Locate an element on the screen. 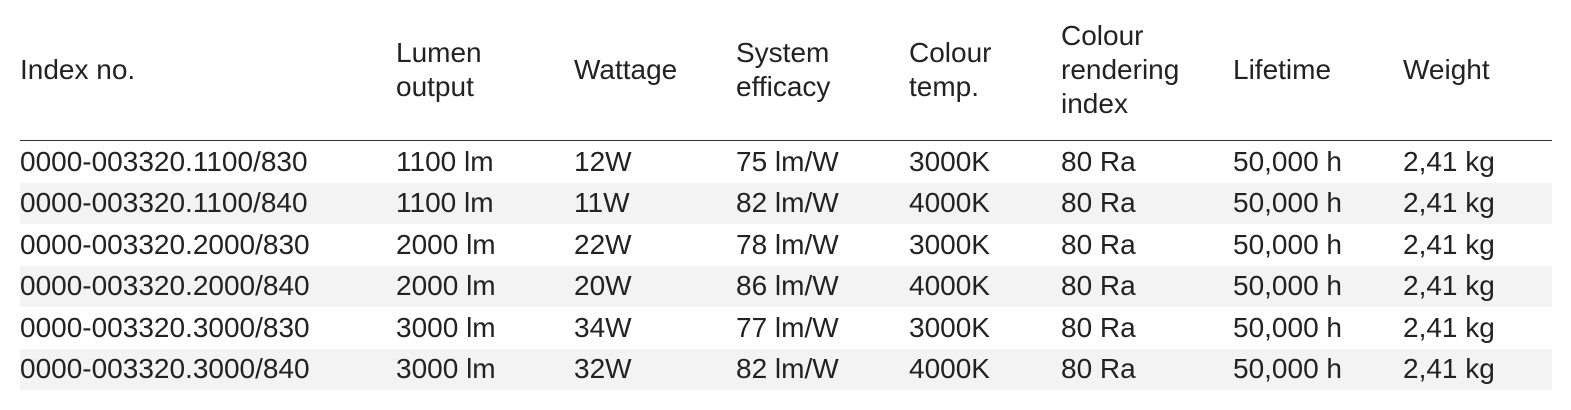 This screenshot has width=1571, height=410. cell-system-efficacy: 75 lm/W is located at coordinates (822, 161).